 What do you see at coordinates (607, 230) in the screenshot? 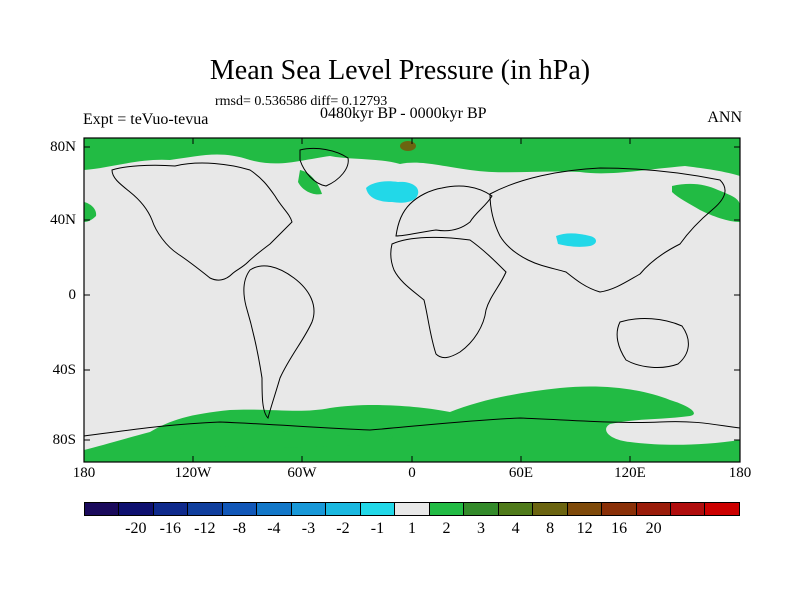
I see `asia-coast` at bounding box center [607, 230].